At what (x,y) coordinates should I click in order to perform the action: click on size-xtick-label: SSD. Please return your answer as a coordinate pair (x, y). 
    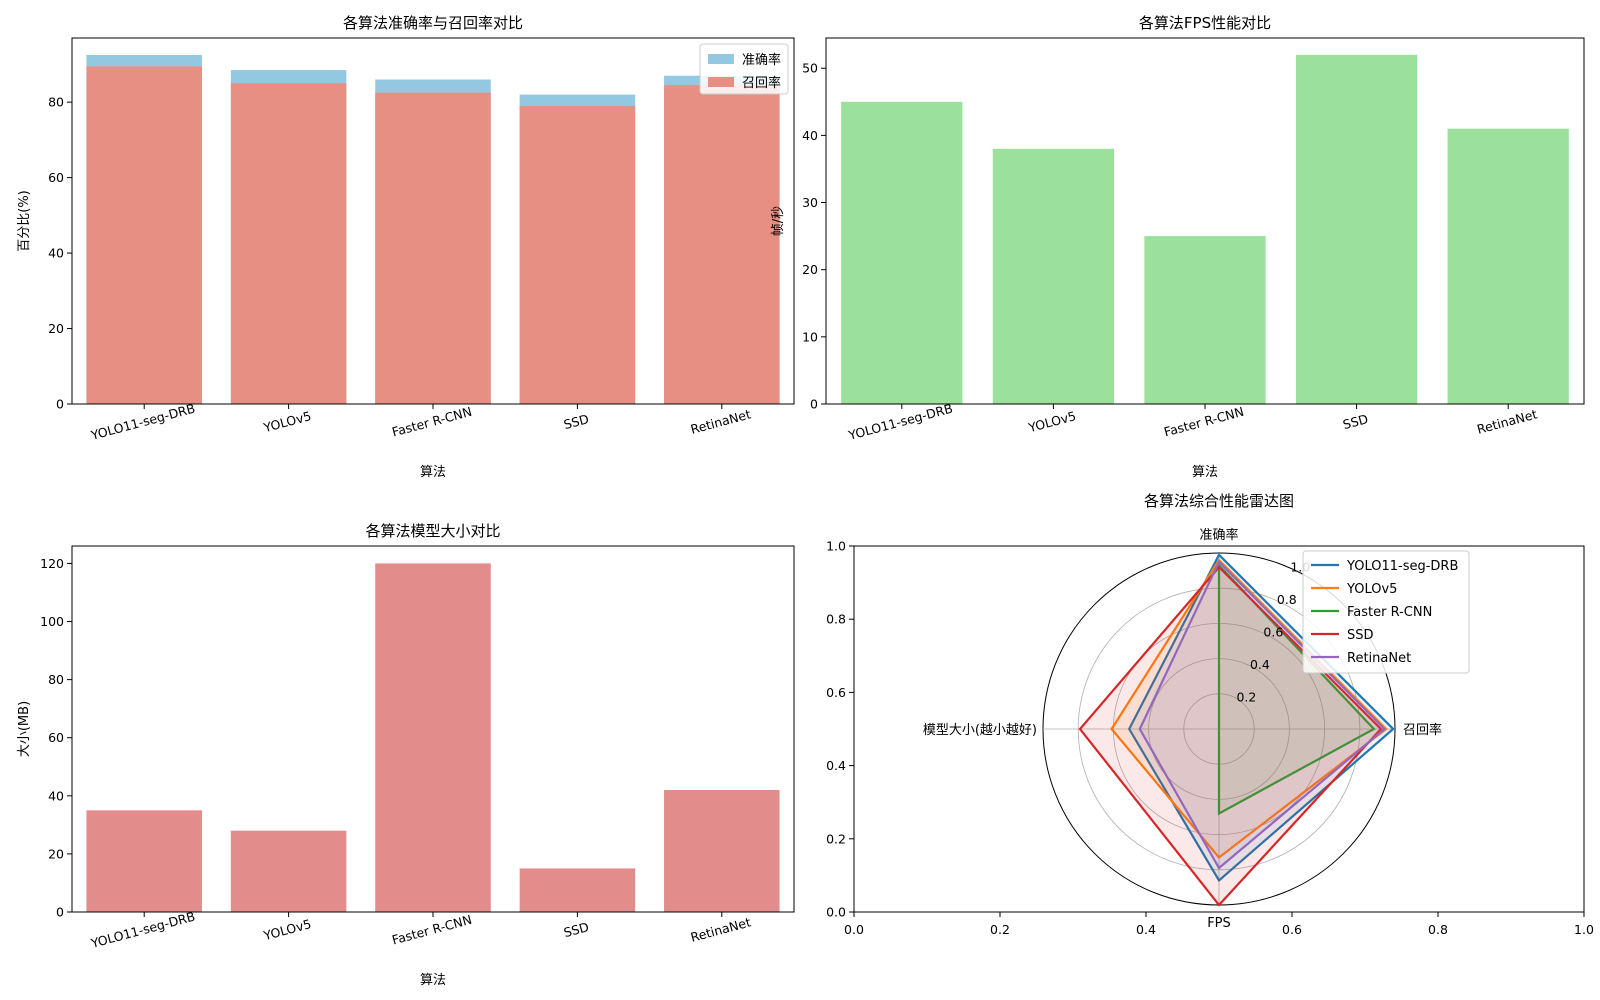
    Looking at the image, I should click on (576, 929).